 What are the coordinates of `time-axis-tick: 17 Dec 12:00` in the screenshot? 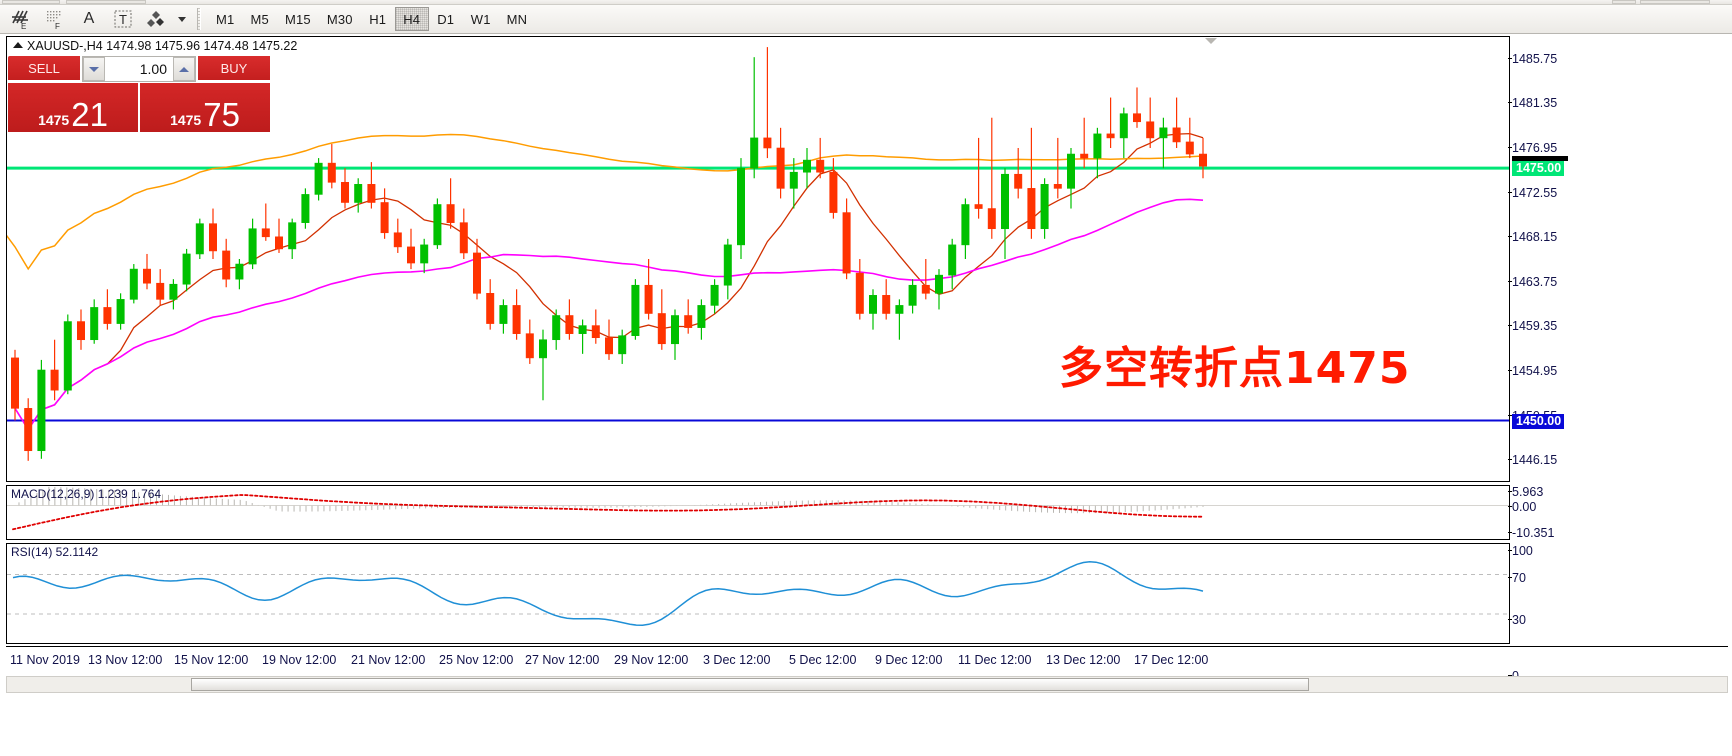 It's located at (1171, 660).